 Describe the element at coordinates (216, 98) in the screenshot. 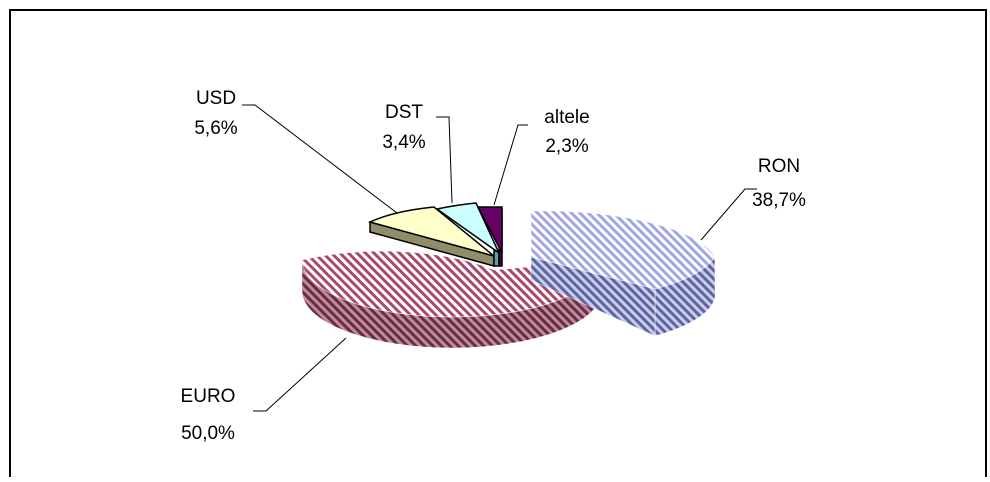

I see `label-usd-name: USD` at that location.